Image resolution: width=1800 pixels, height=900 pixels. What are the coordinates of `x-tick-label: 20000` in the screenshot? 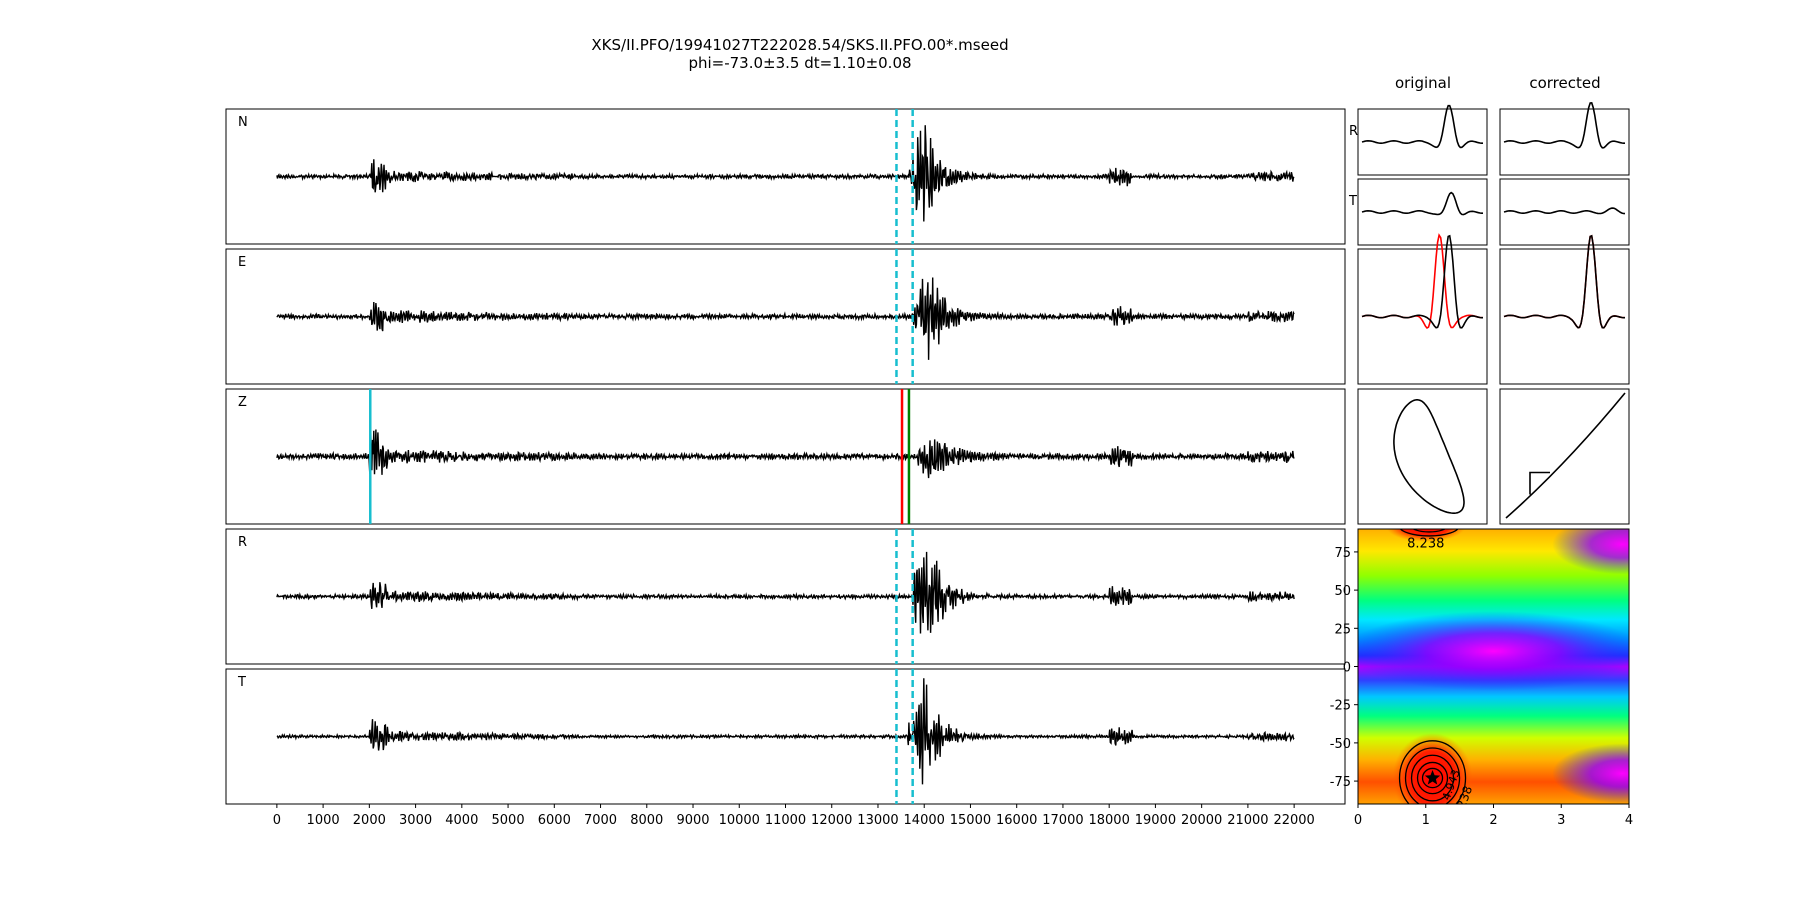 It's located at (1201, 820).